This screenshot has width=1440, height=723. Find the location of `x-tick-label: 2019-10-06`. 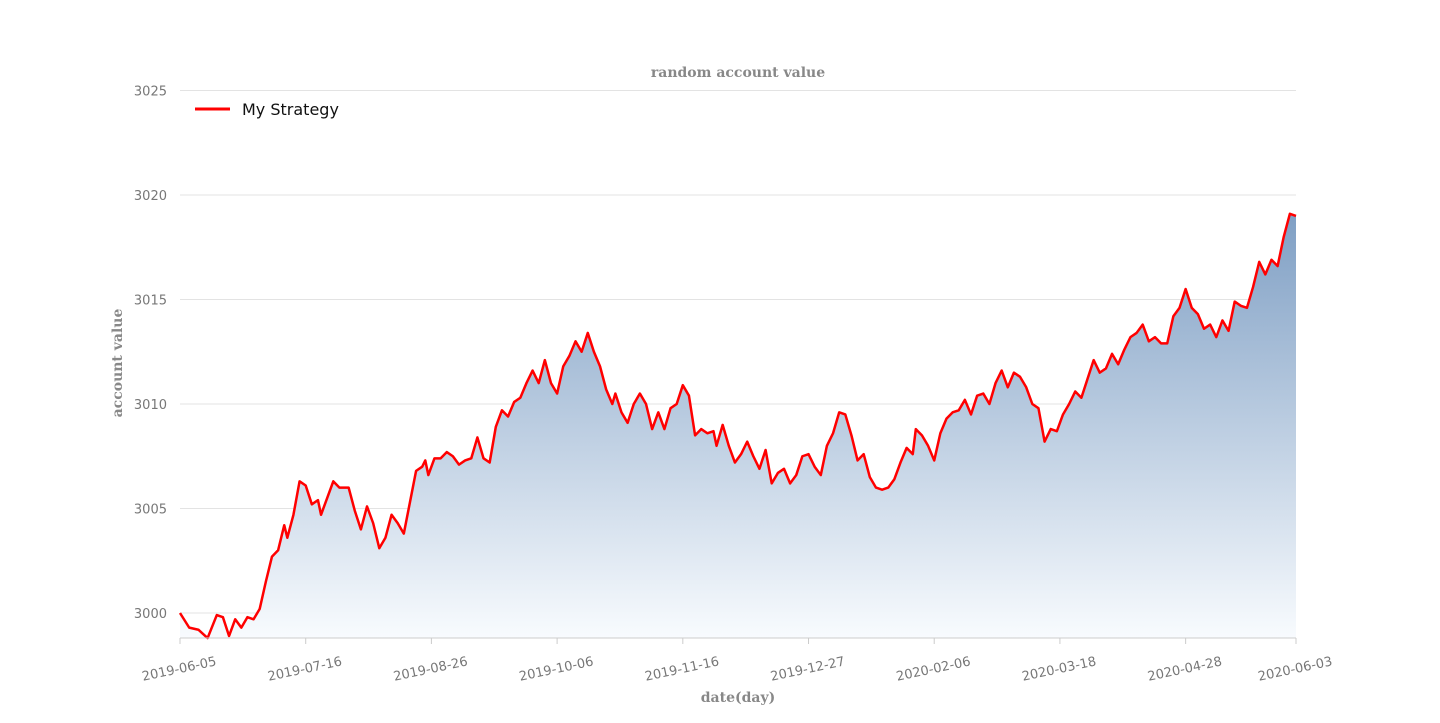

x-tick-label: 2019-10-06 is located at coordinates (556, 669).